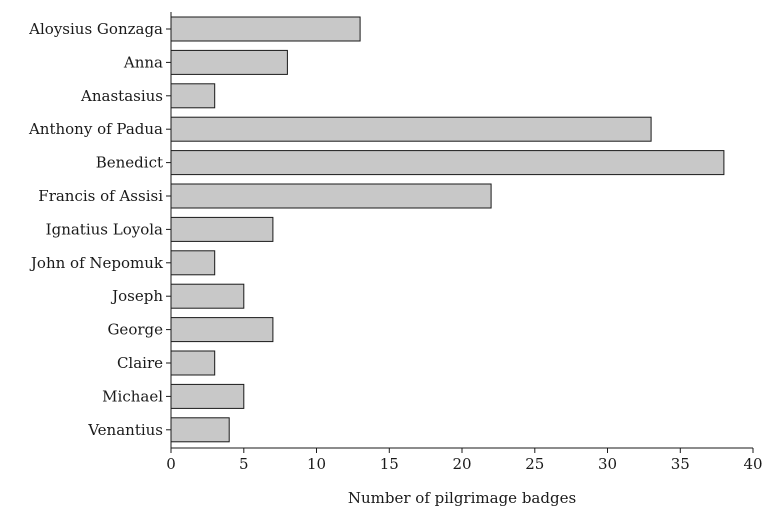  Describe the element at coordinates (100, 196) in the screenshot. I see `category-label: Francis of Assisi` at that location.